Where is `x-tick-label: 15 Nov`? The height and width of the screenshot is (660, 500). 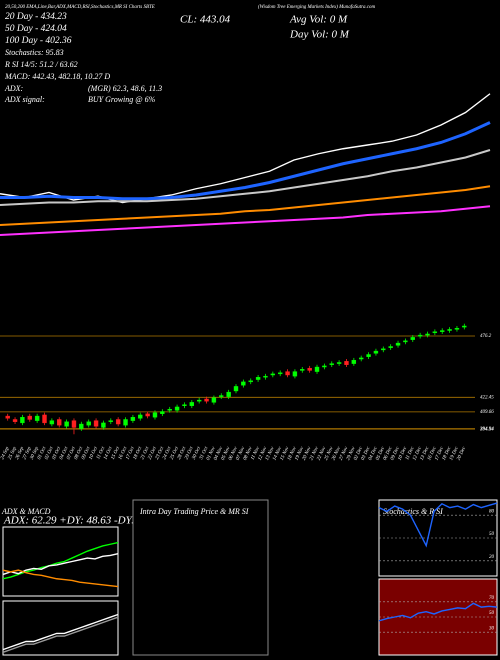
x-tick-label: 15 Nov is located at coordinates (285, 454).